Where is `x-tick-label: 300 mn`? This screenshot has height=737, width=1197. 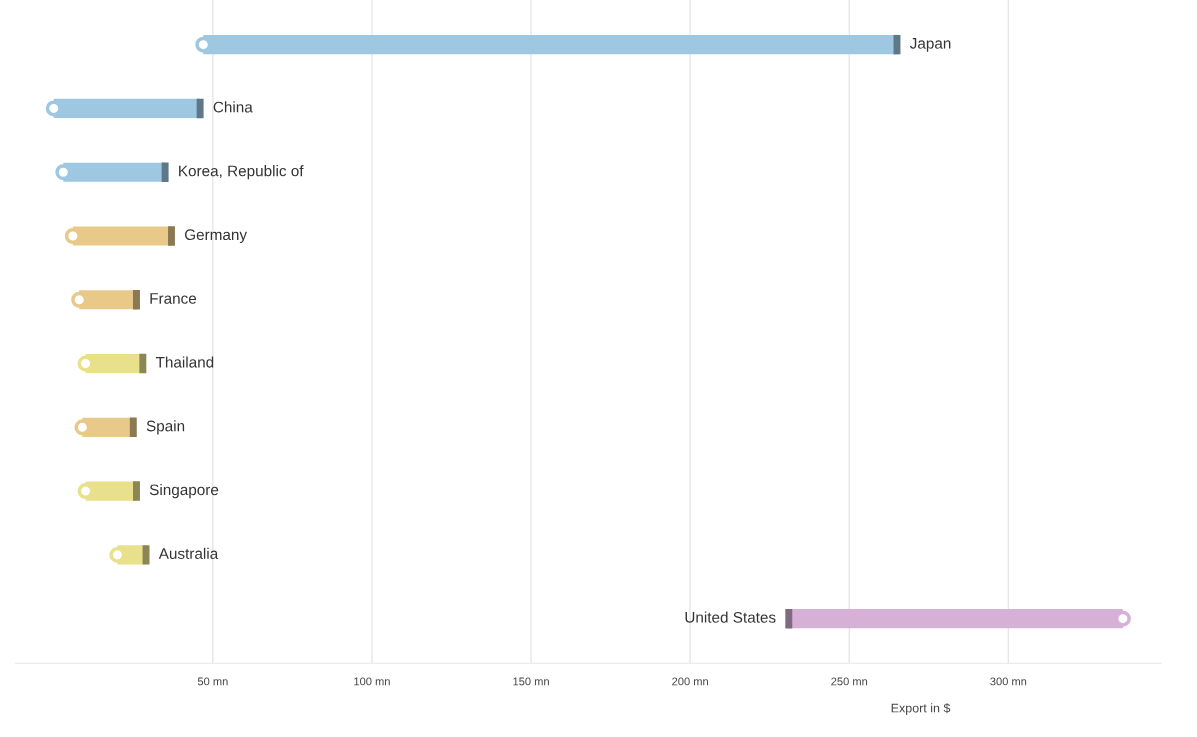
x-tick-label: 300 mn is located at coordinates (1008, 681).